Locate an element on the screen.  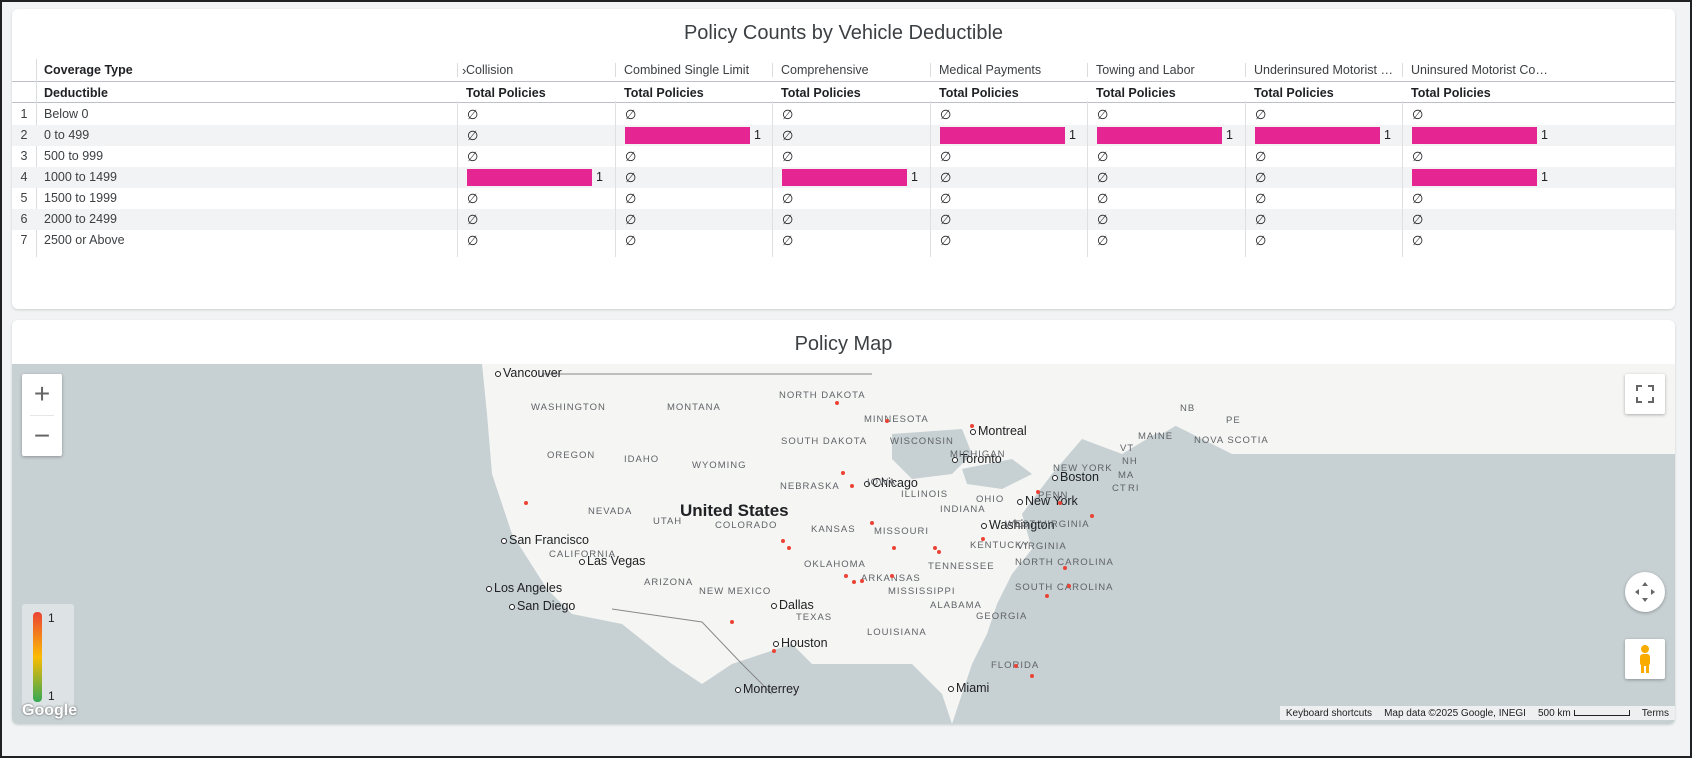
table-row: 6 2000 to 2499 ∅ ∅ ∅ ∅ ∅ ∅ ∅ is located at coordinates (843, 219).